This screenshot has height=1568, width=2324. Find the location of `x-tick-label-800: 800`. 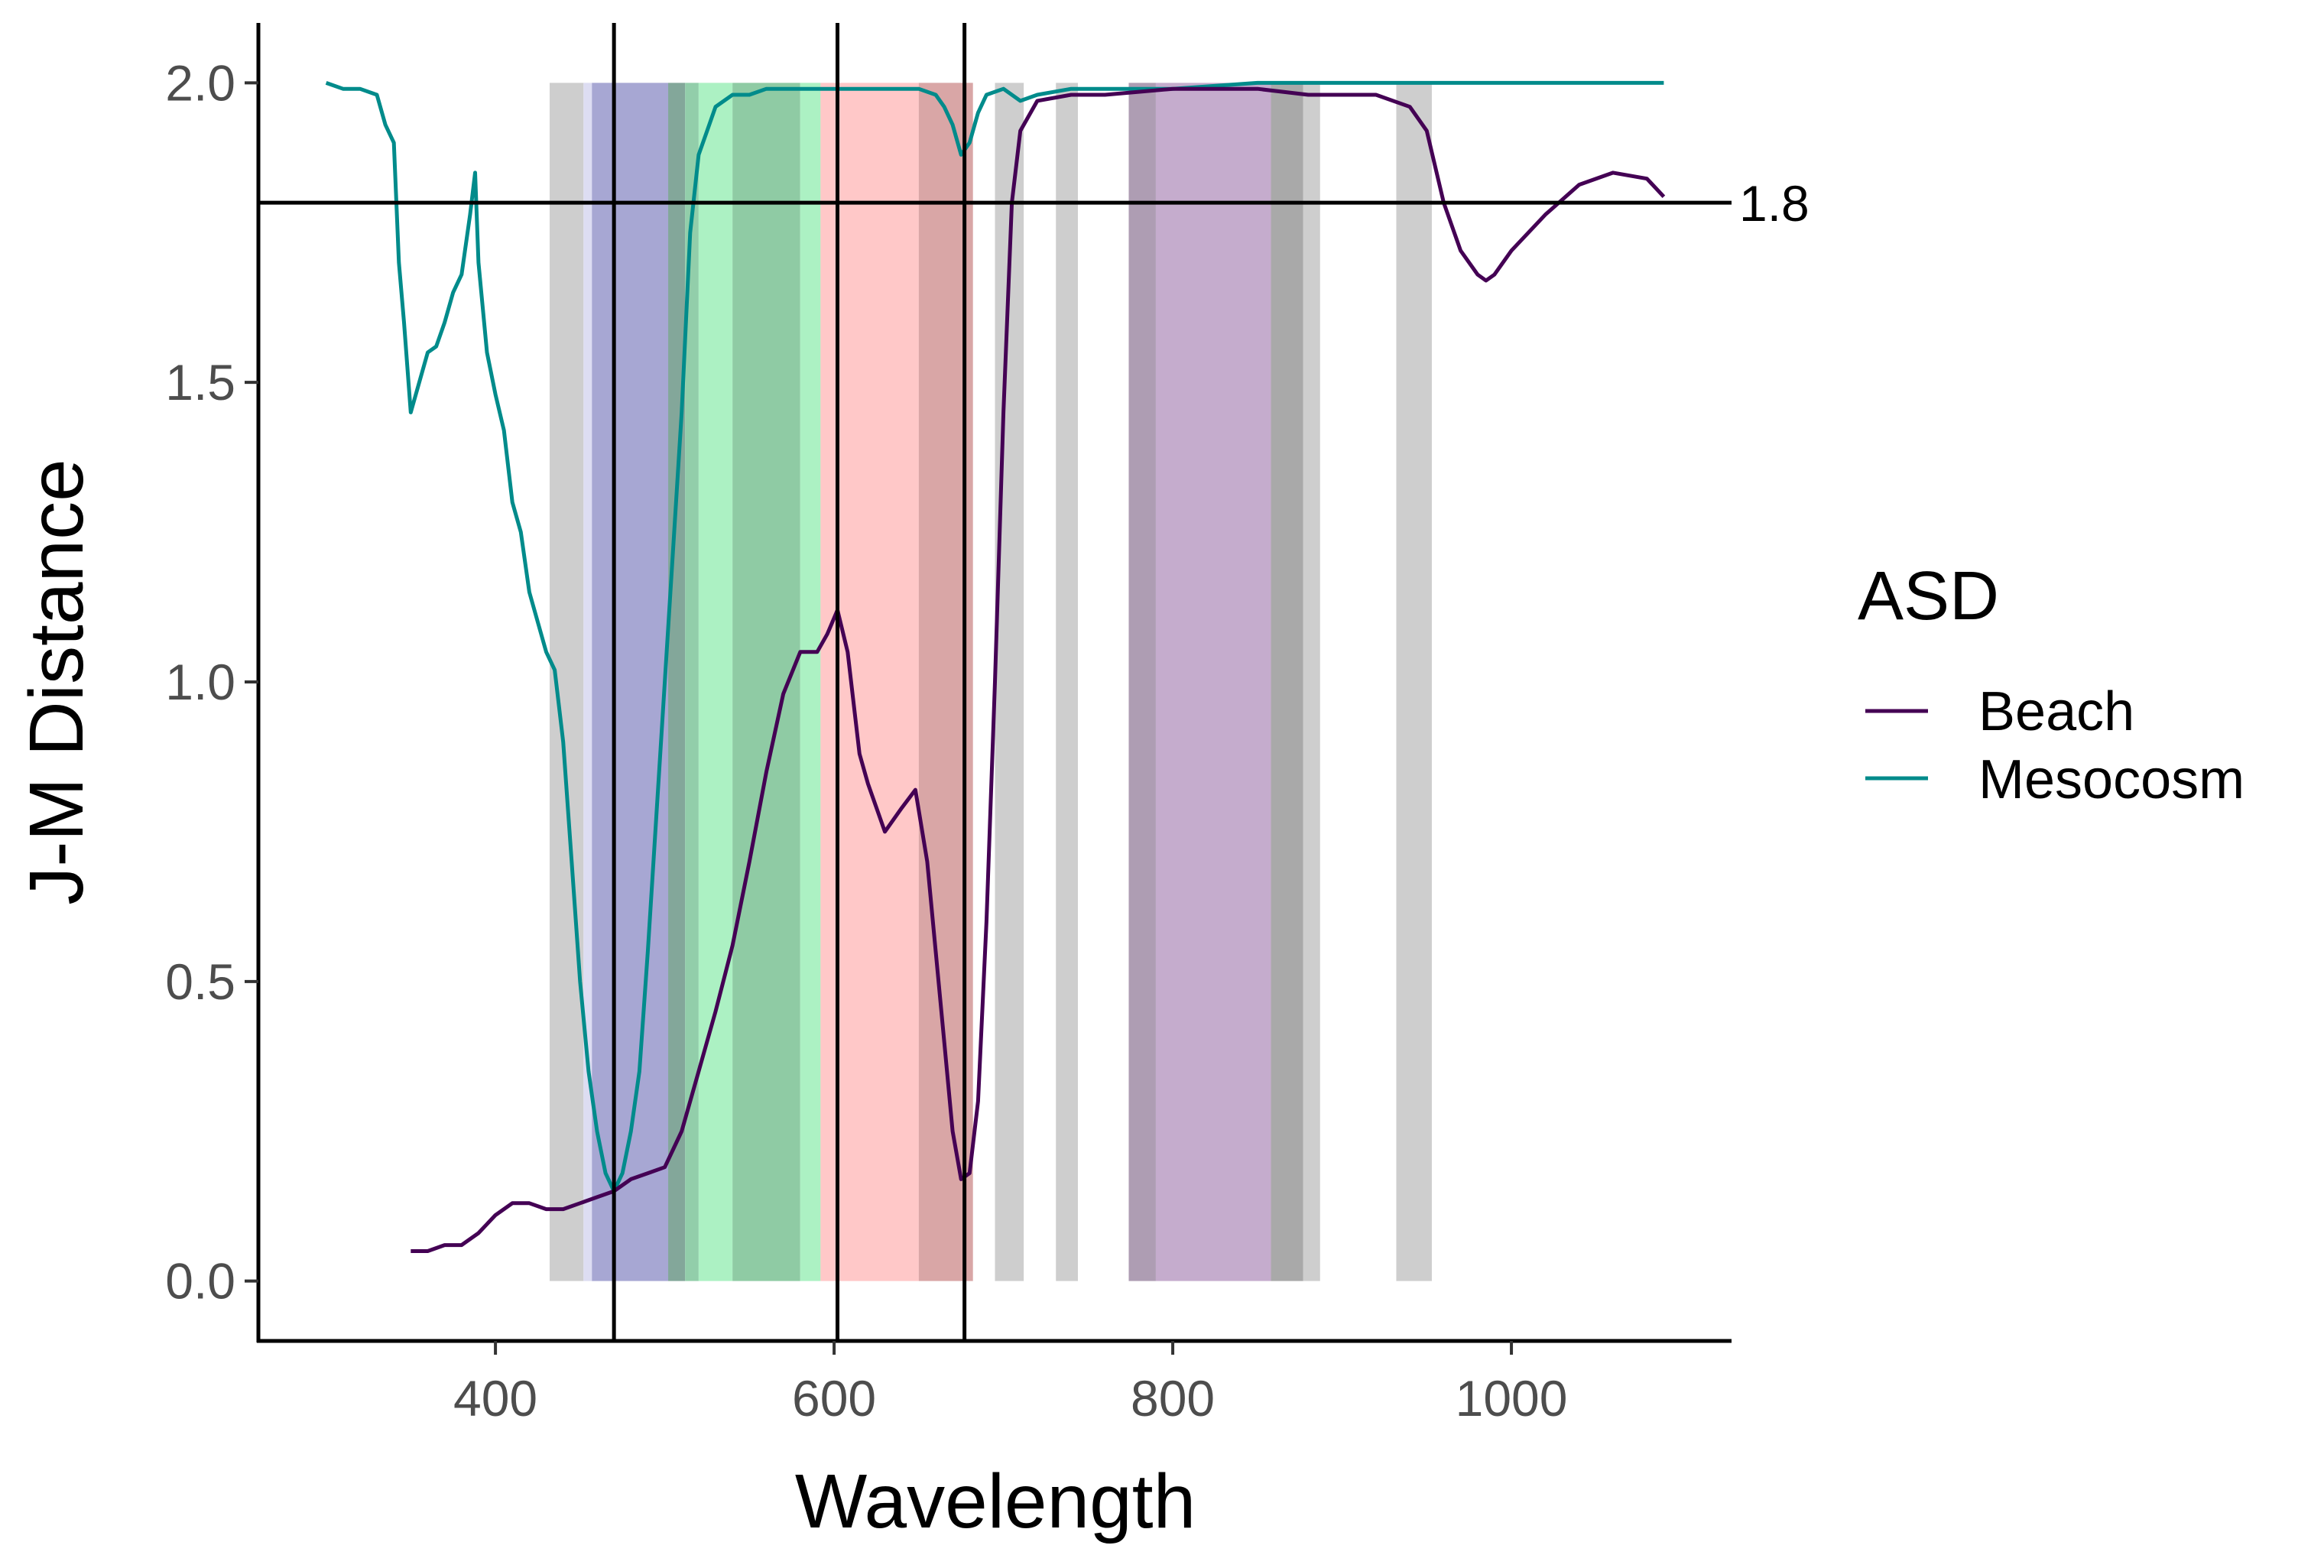

x-tick-label-800: 800 is located at coordinates (1173, 1398).